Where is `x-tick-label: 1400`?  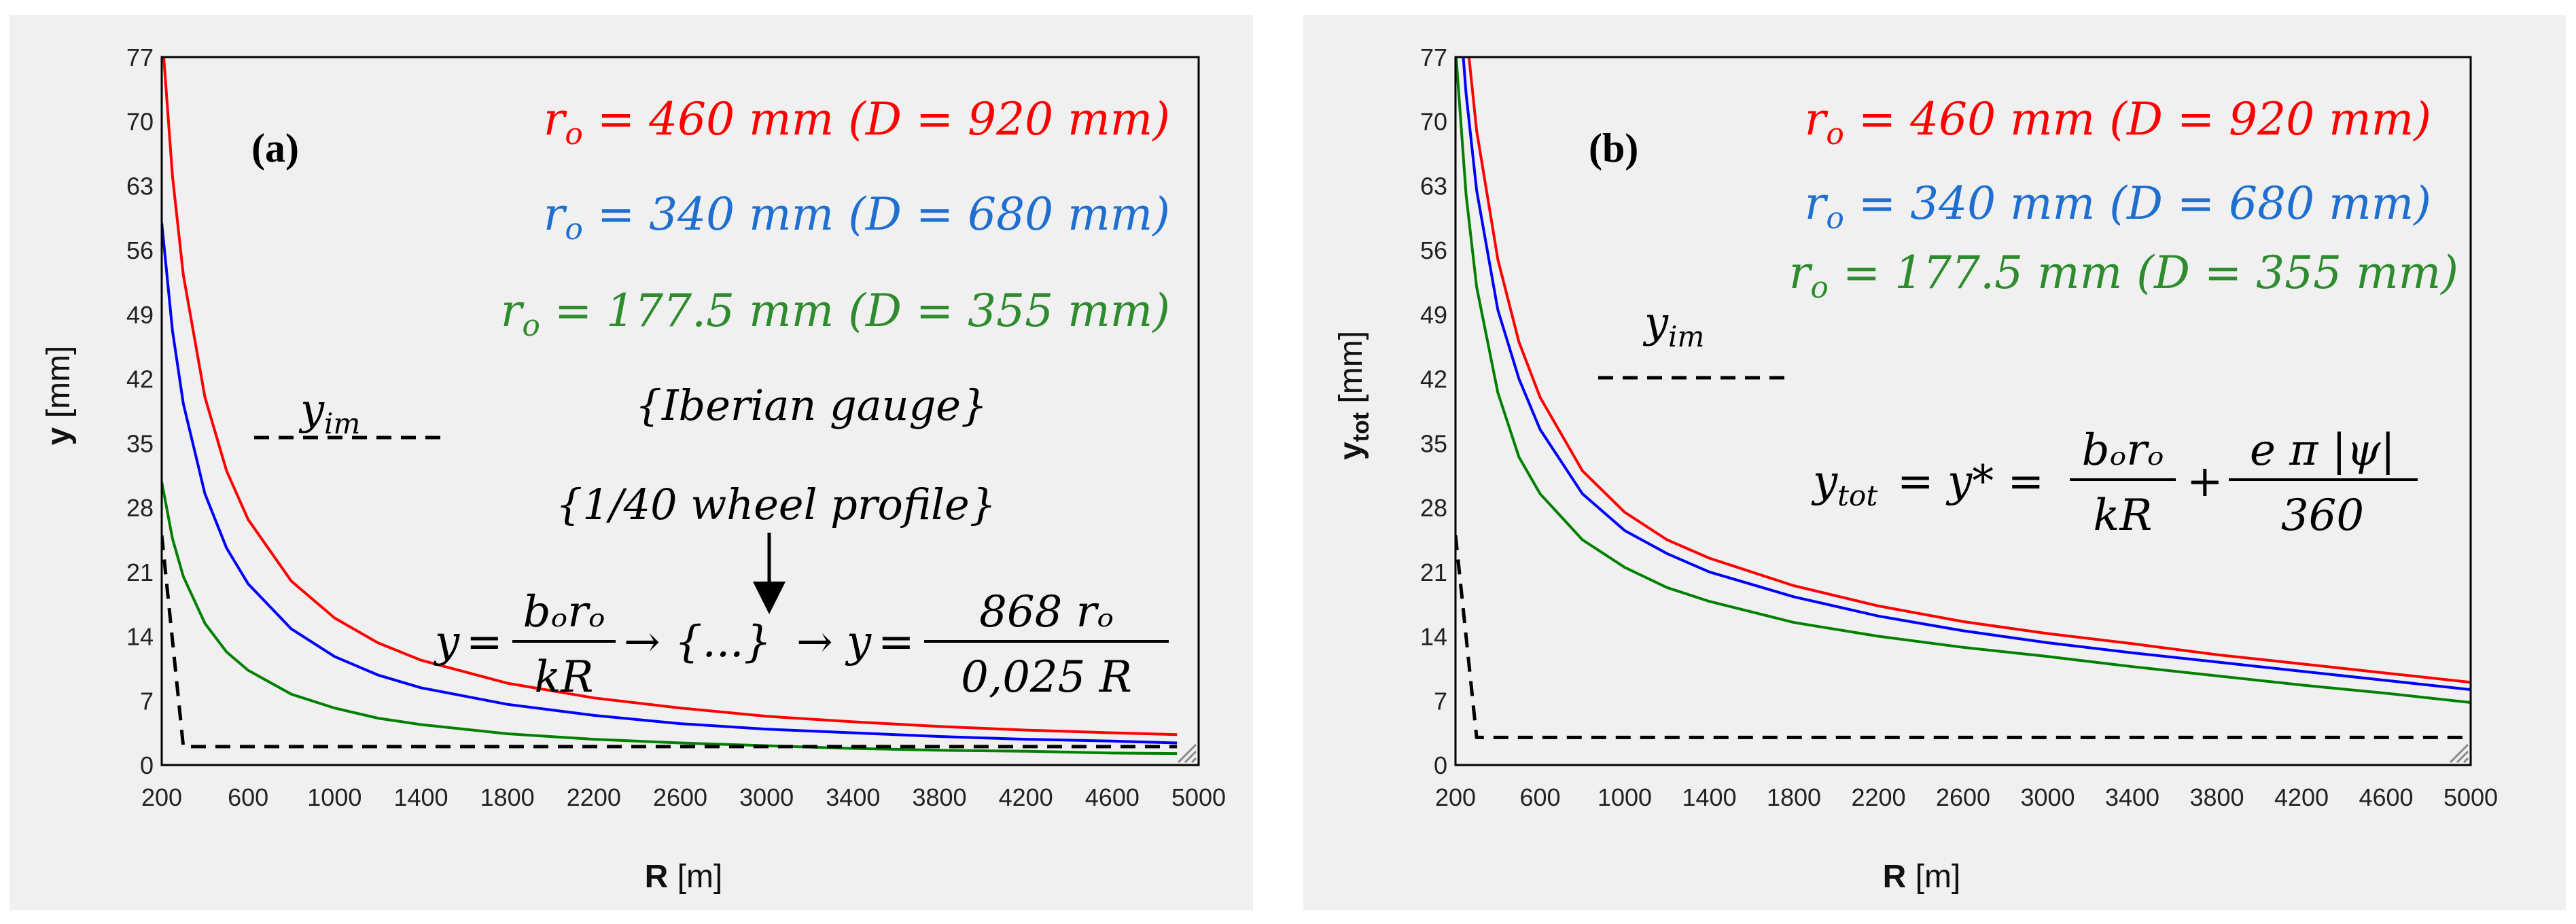
x-tick-label: 1400 is located at coordinates (1709, 797).